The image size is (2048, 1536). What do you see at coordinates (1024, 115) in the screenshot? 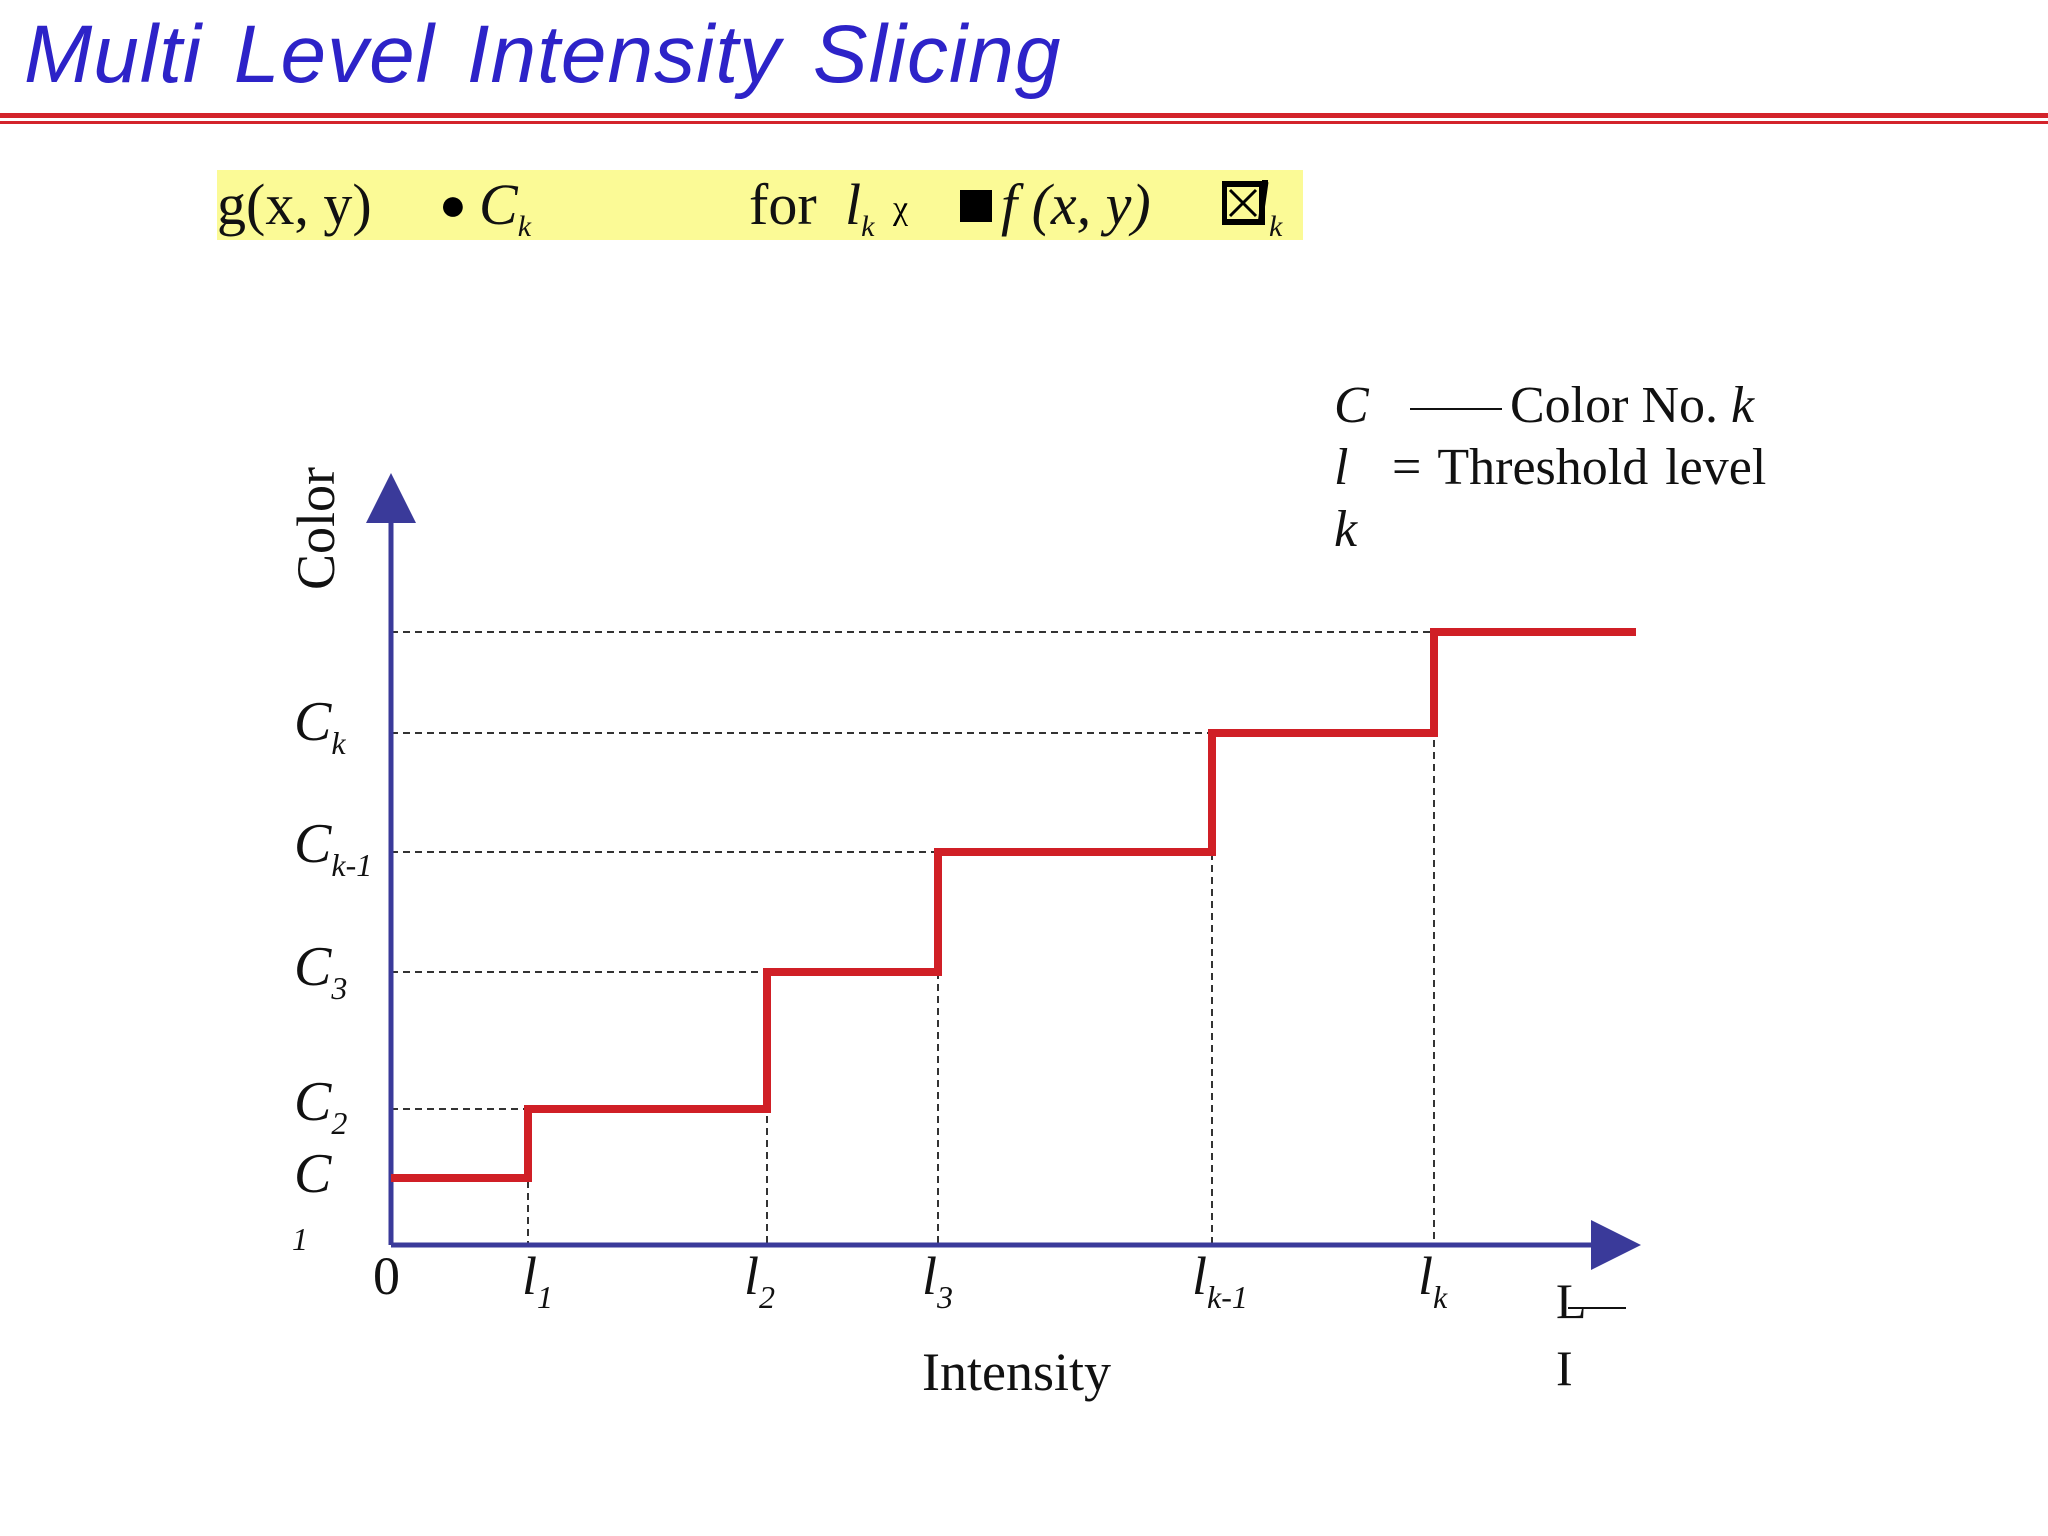
I see `title-rule` at bounding box center [1024, 115].